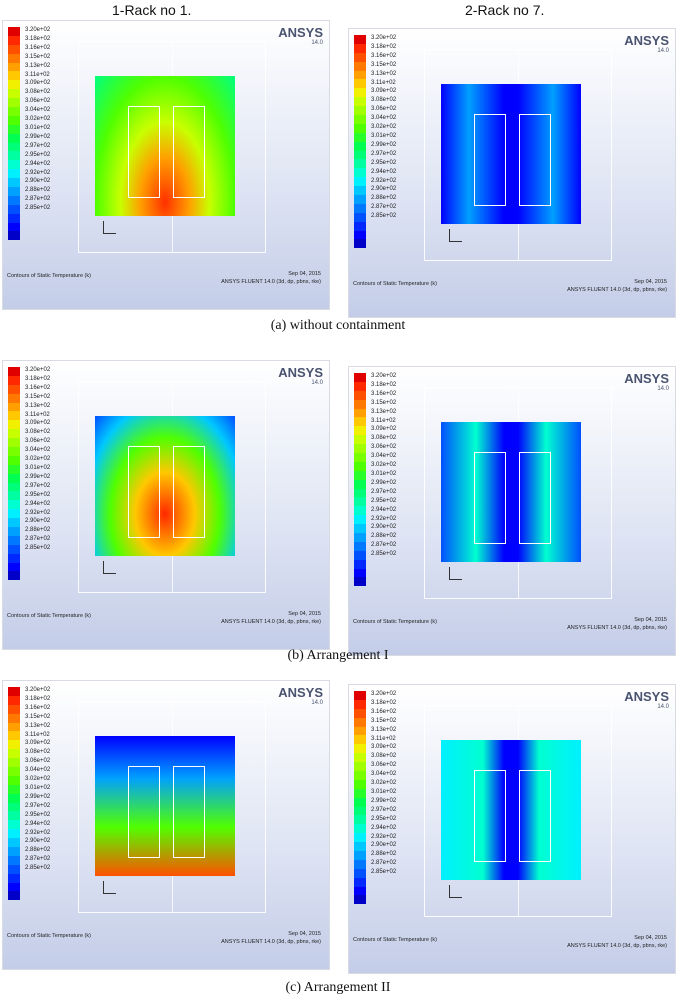 The image size is (676, 1001). What do you see at coordinates (338, 325) in the screenshot?
I see `caption-a: (a) without containment` at bounding box center [338, 325].